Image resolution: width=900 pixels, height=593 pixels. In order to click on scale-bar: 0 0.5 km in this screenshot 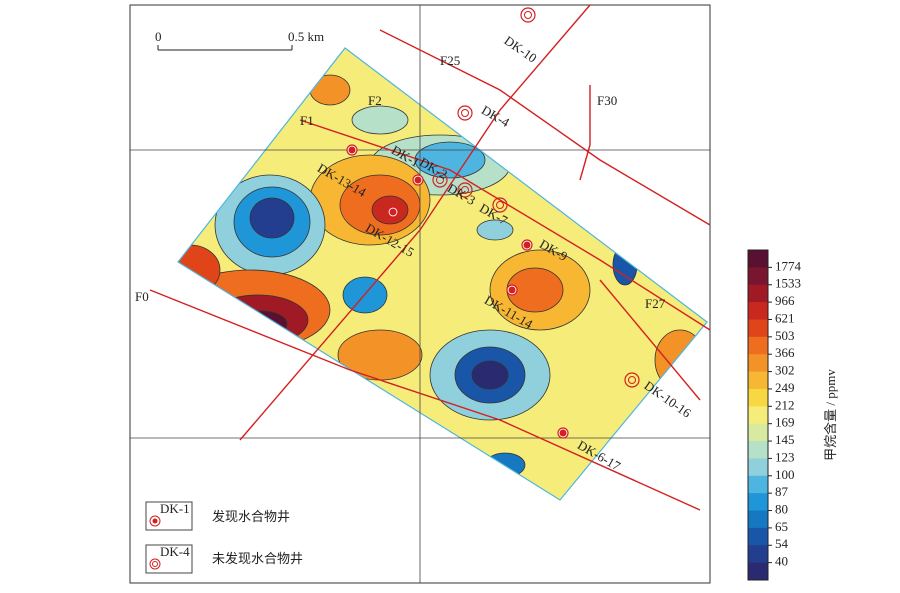, I will do `click(239, 40)`.